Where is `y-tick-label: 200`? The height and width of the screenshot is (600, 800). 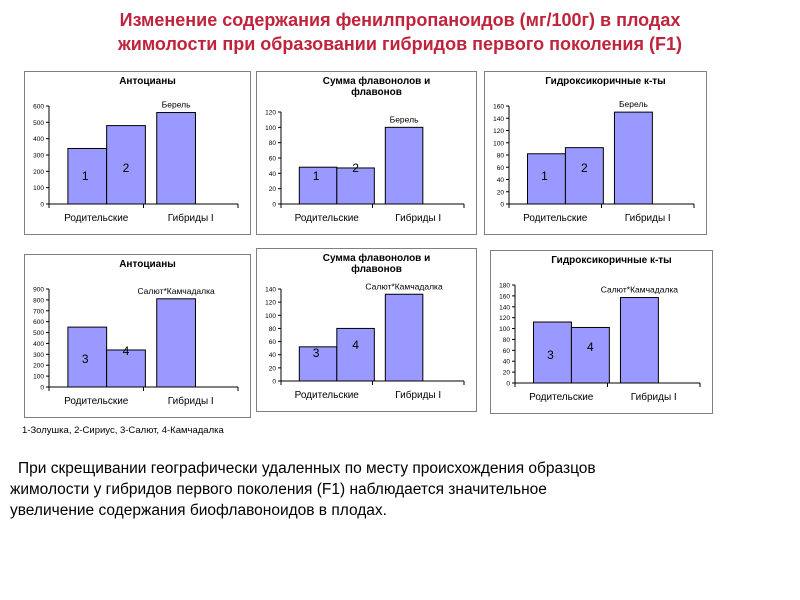 y-tick-label: 200 is located at coordinates (38, 172).